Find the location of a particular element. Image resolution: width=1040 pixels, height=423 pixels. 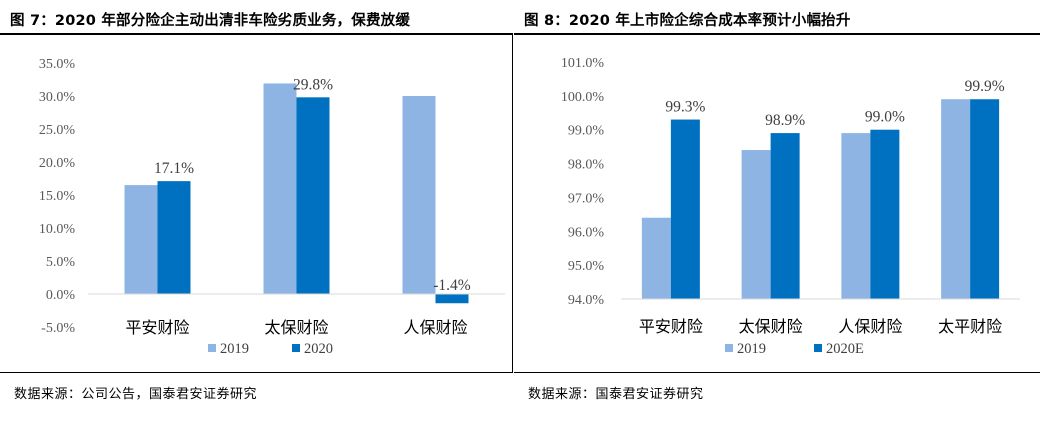

left-ytick-label: 30.0% is located at coordinates (57, 97).